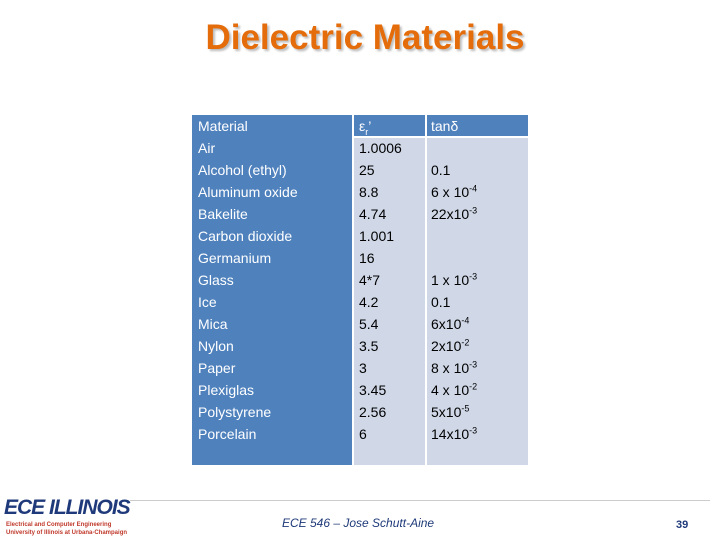 Image resolution: width=720 pixels, height=540 pixels. I want to click on cell: 4.2, so click(369, 302).